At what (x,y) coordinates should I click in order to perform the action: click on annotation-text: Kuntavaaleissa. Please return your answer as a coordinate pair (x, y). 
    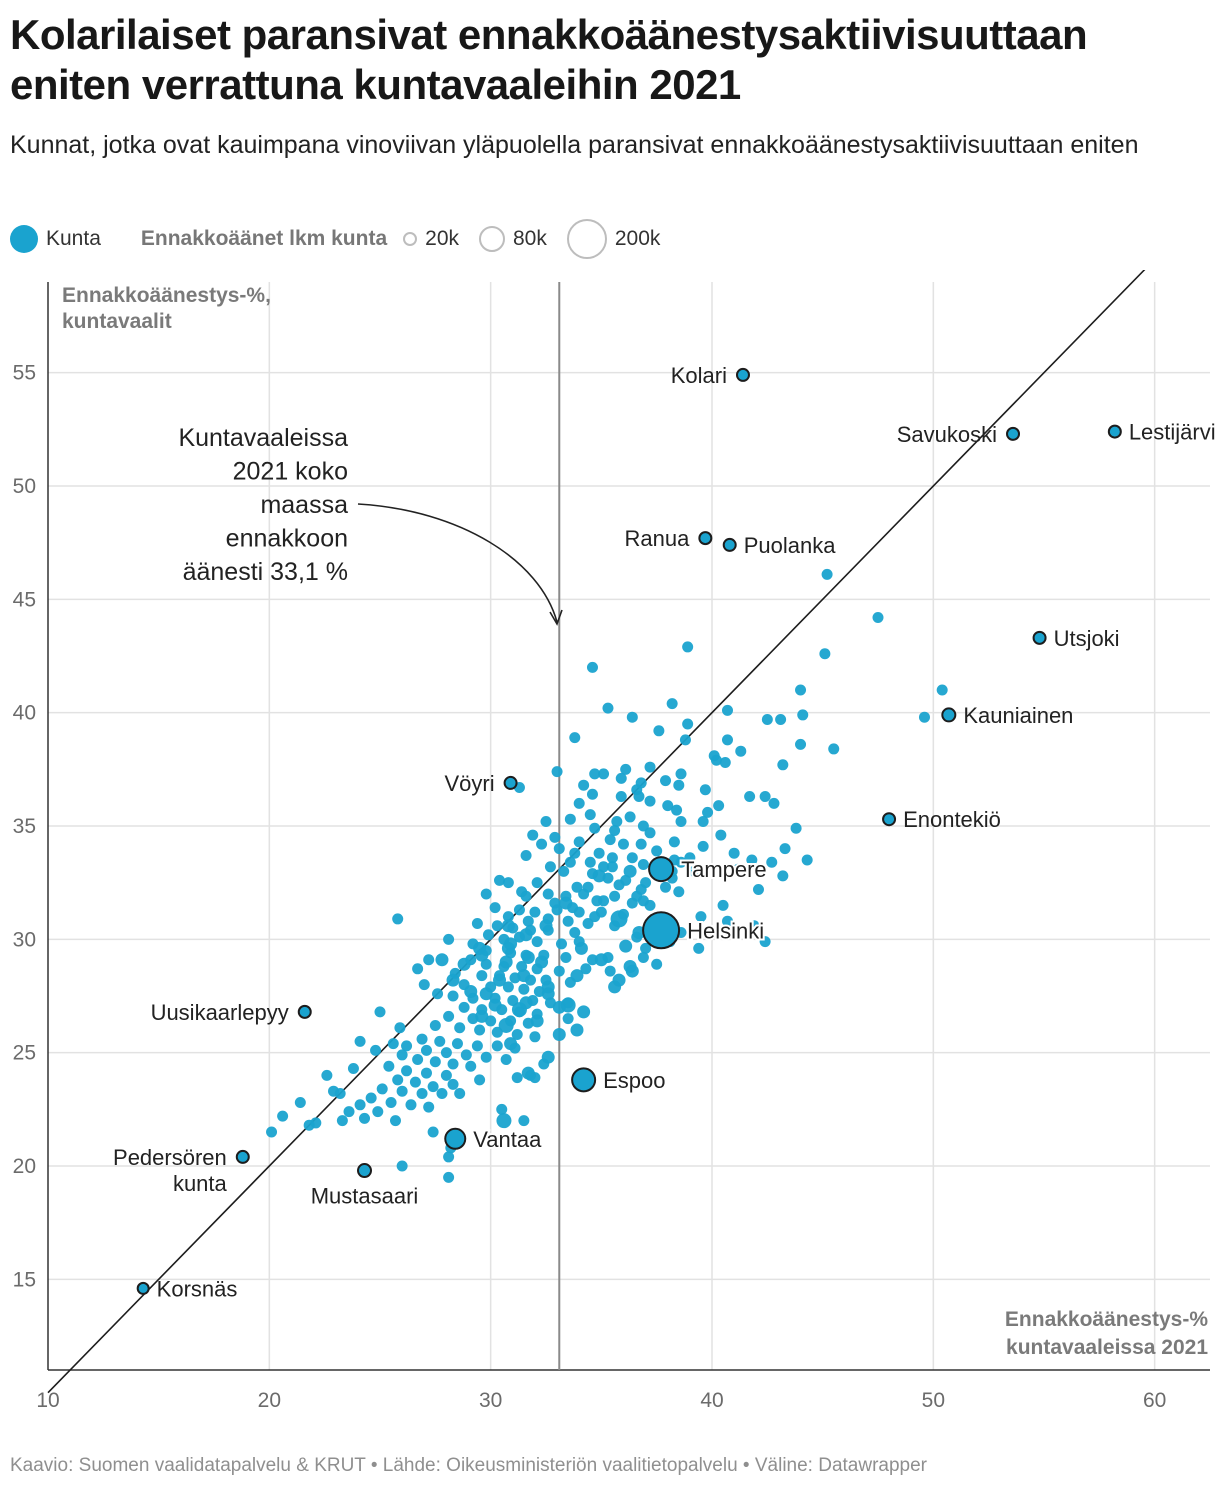
    Looking at the image, I should click on (263, 438).